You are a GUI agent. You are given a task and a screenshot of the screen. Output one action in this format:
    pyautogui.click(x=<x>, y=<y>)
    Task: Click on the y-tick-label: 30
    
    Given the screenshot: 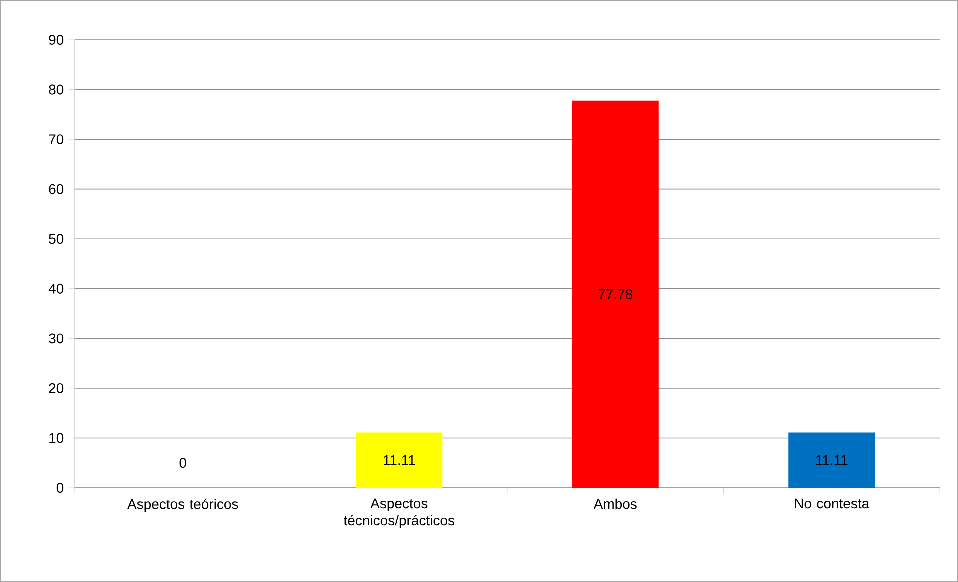 What is the action you would take?
    pyautogui.click(x=56, y=339)
    